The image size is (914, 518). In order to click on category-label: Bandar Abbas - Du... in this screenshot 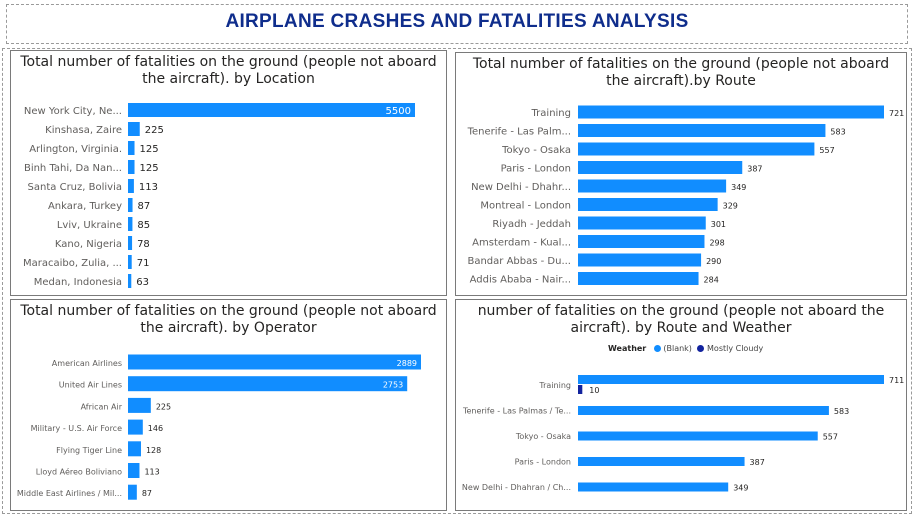, I will do `click(519, 261)`.